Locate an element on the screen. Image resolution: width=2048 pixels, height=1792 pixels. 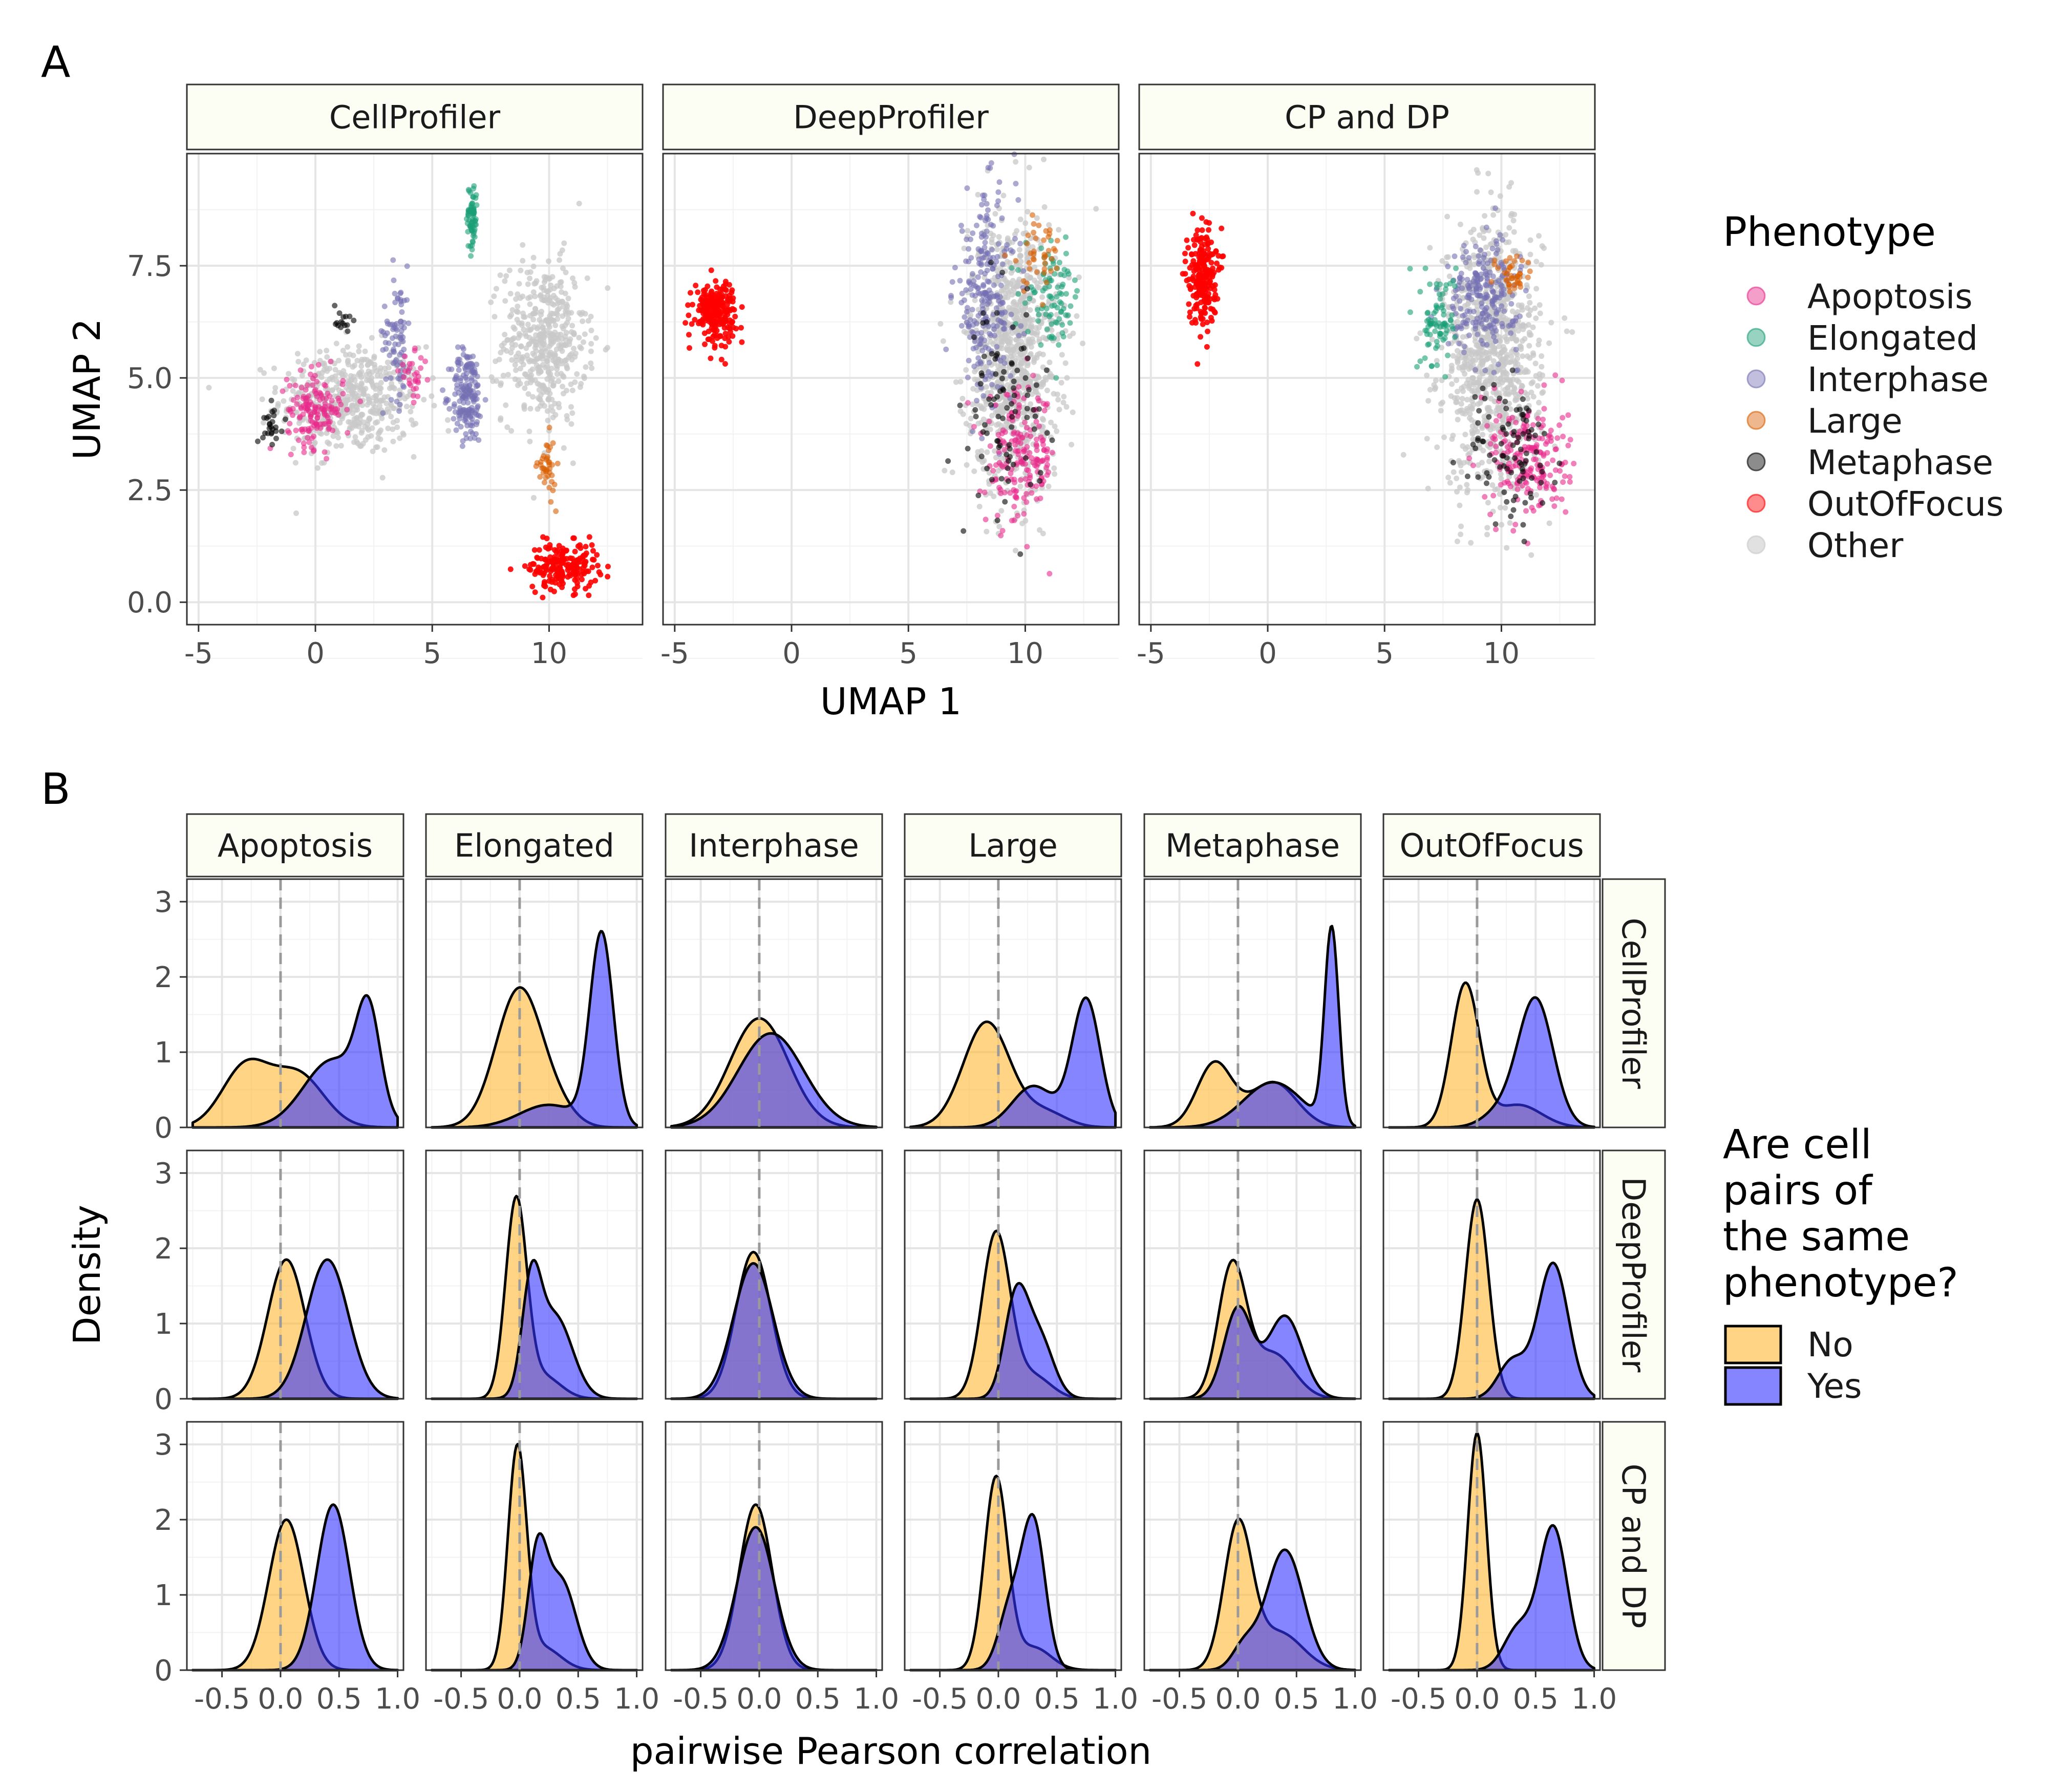
facet-strip is located at coordinates (415, 117).